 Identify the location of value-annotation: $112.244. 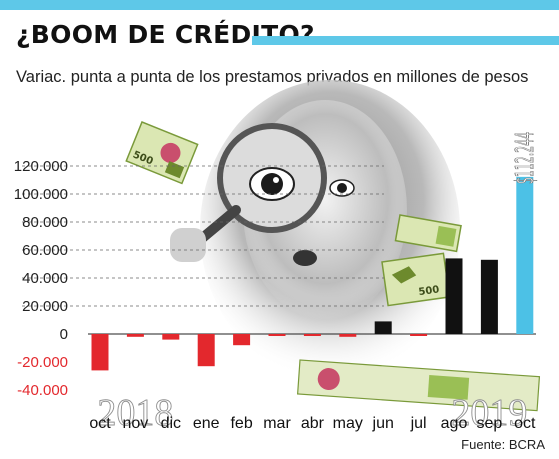
(524, 158).